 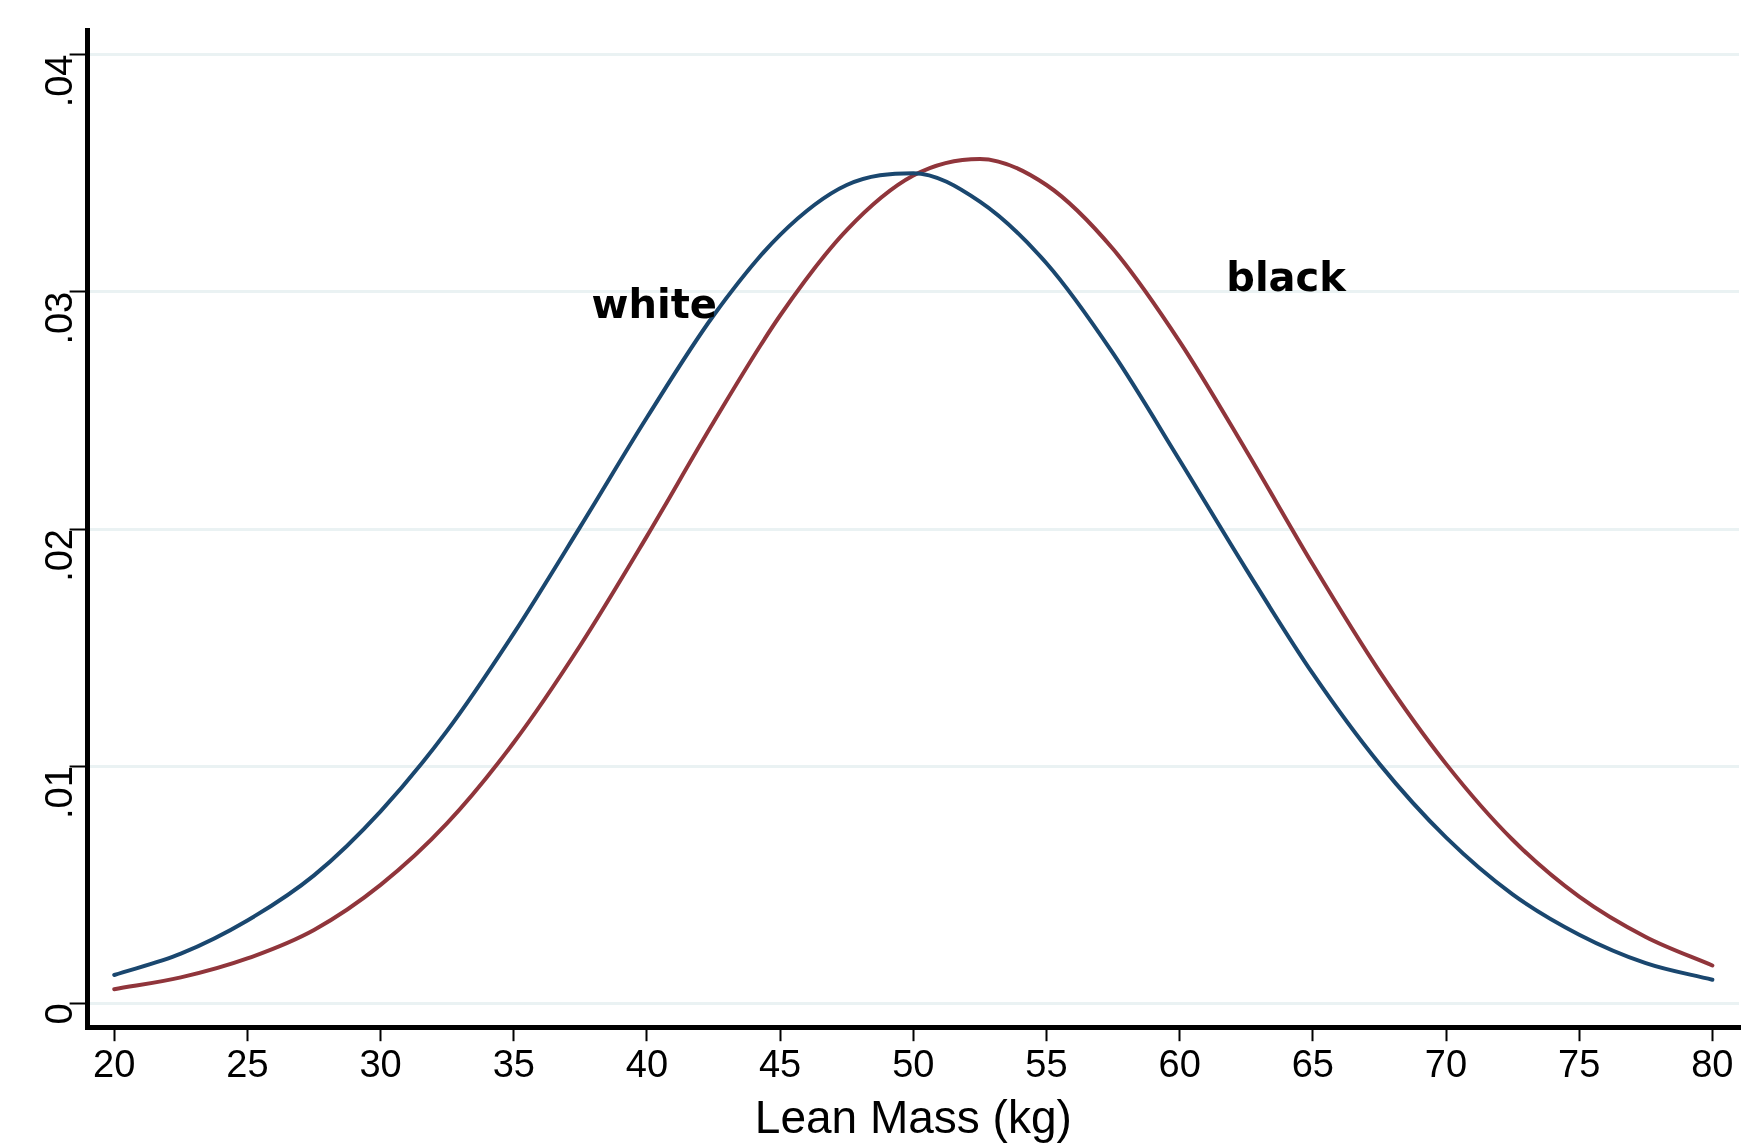 I want to click on x-tick-label: 25, so click(x=247, y=1064).